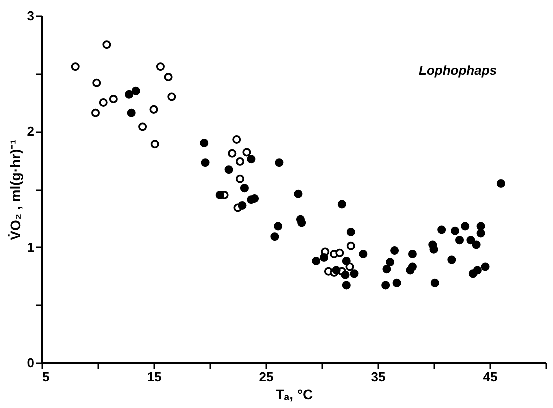 Image resolution: width=553 pixels, height=408 pixels. Describe the element at coordinates (30, 16) in the screenshot. I see `y-tick-label: 3` at that location.